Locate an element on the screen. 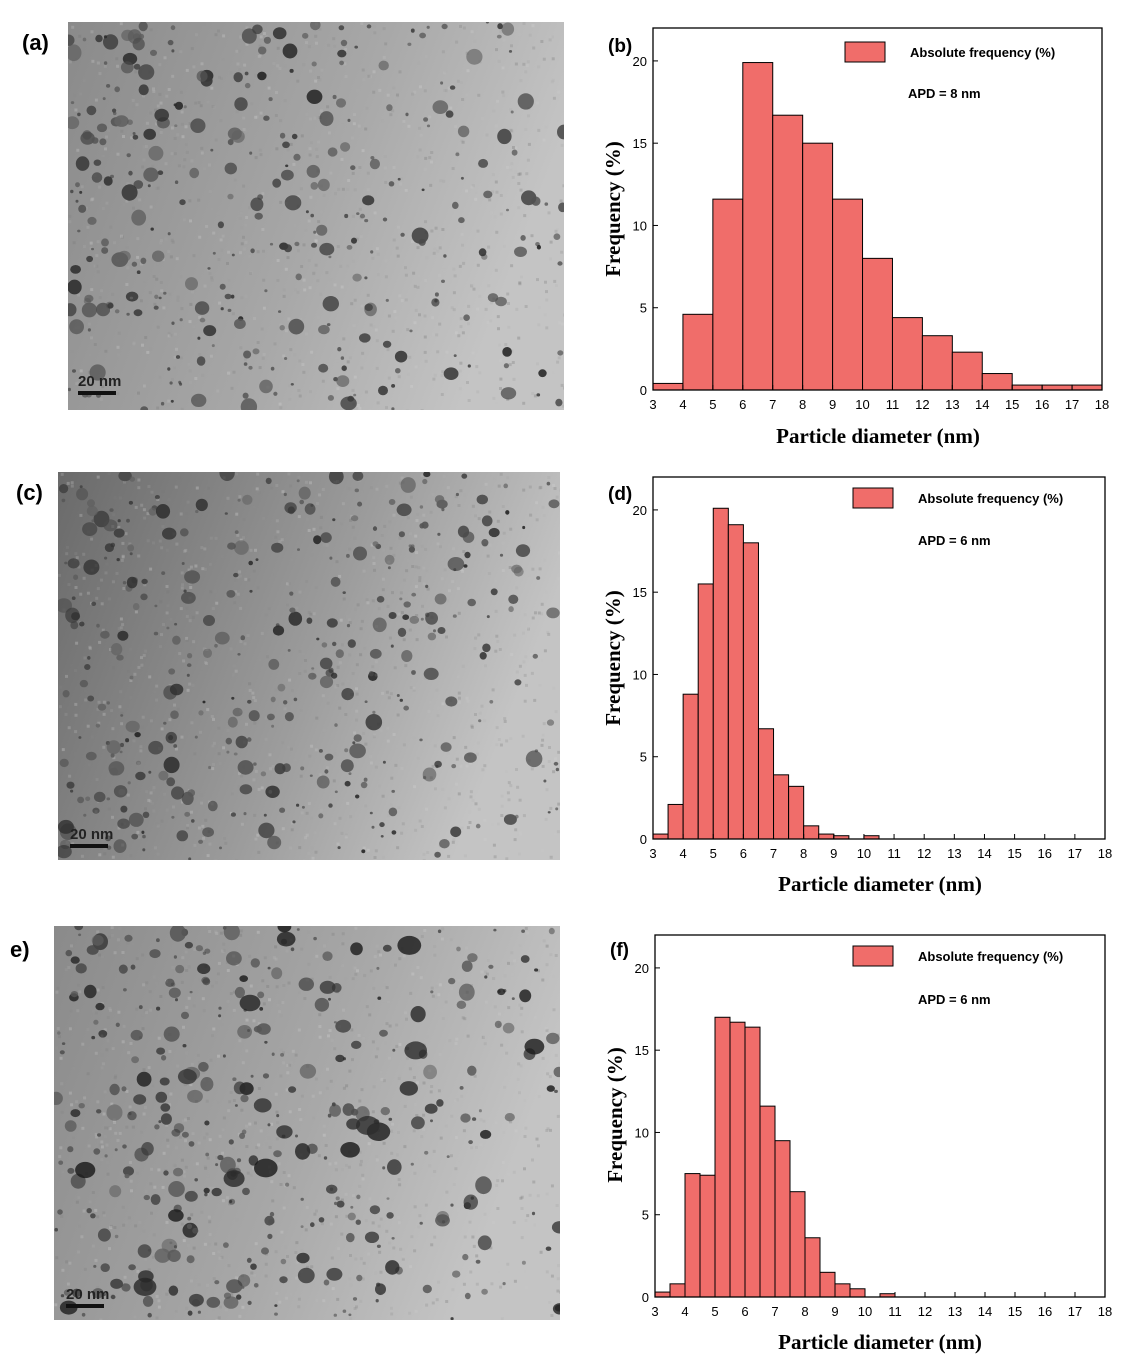  scale-bar-a: 20 nm is located at coordinates (99, 384).